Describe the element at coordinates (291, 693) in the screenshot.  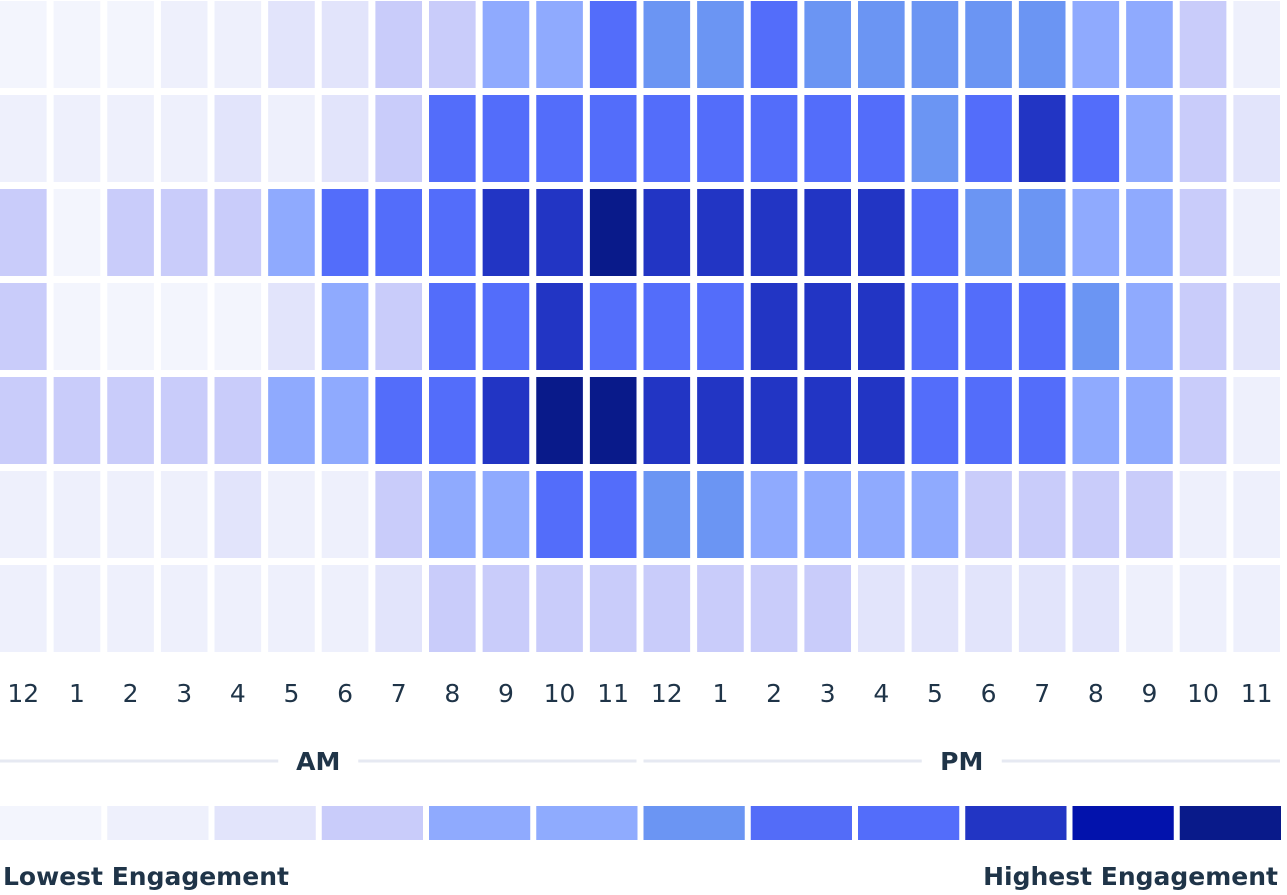
I see `hour-tick-label: 5` at that location.